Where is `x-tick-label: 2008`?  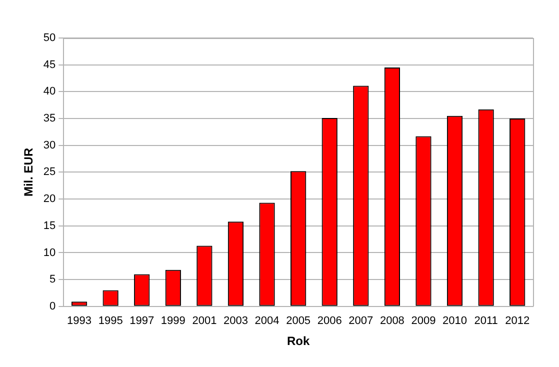 x-tick-label: 2008 is located at coordinates (392, 321).